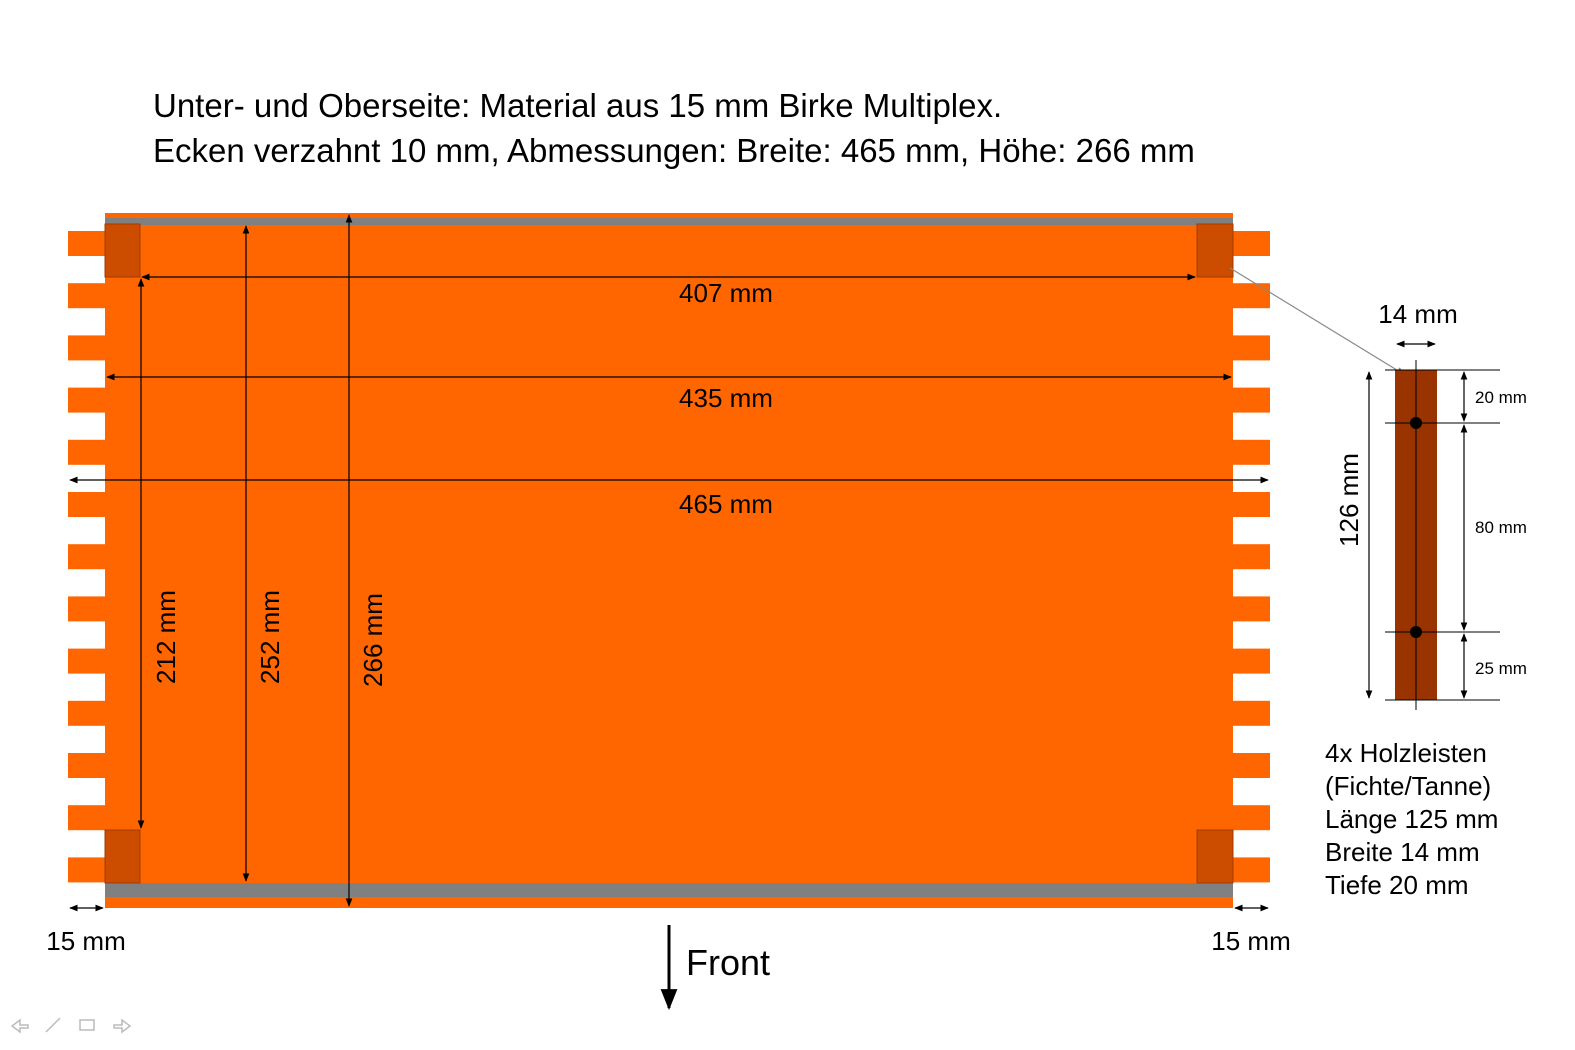  What do you see at coordinates (166, 637) in the screenshot?
I see `dimension-label: 212 mm` at bounding box center [166, 637].